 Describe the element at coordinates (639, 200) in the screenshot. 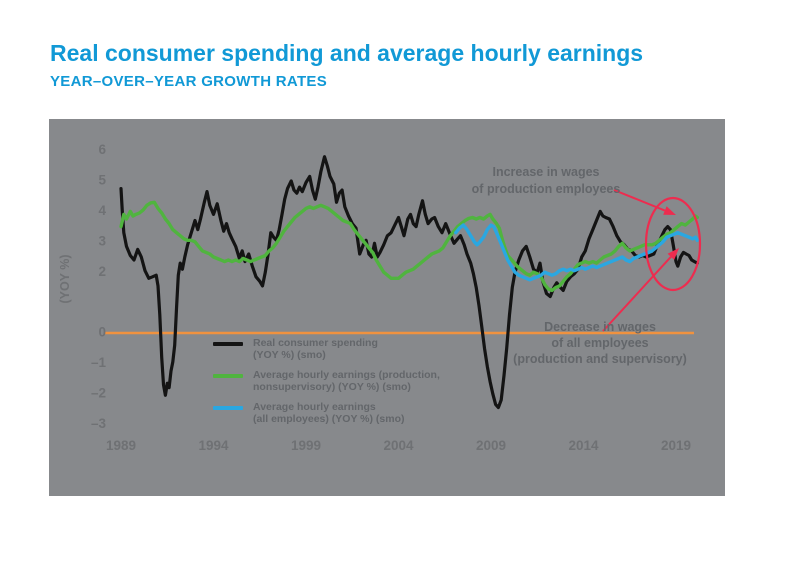

I see `increase-arrow-line` at that location.